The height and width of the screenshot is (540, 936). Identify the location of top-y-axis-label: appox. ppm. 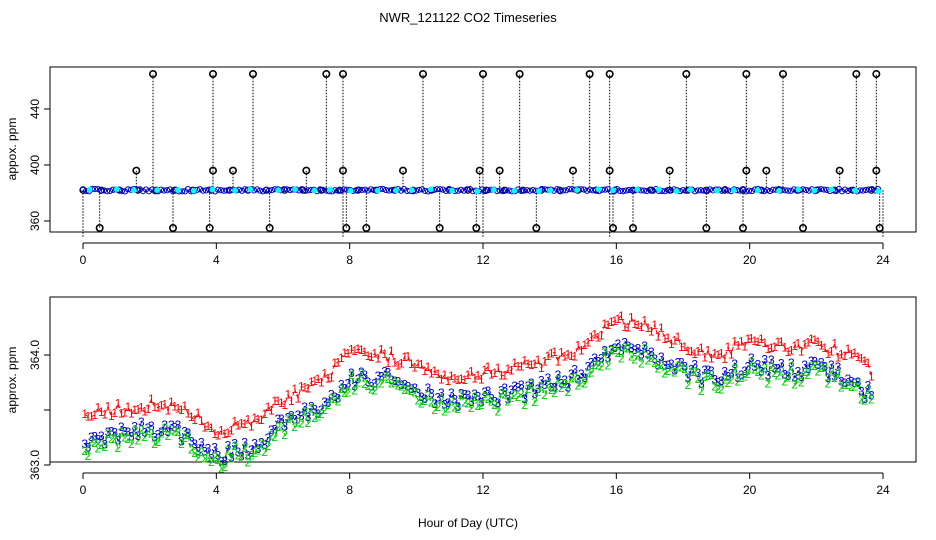
(12, 149).